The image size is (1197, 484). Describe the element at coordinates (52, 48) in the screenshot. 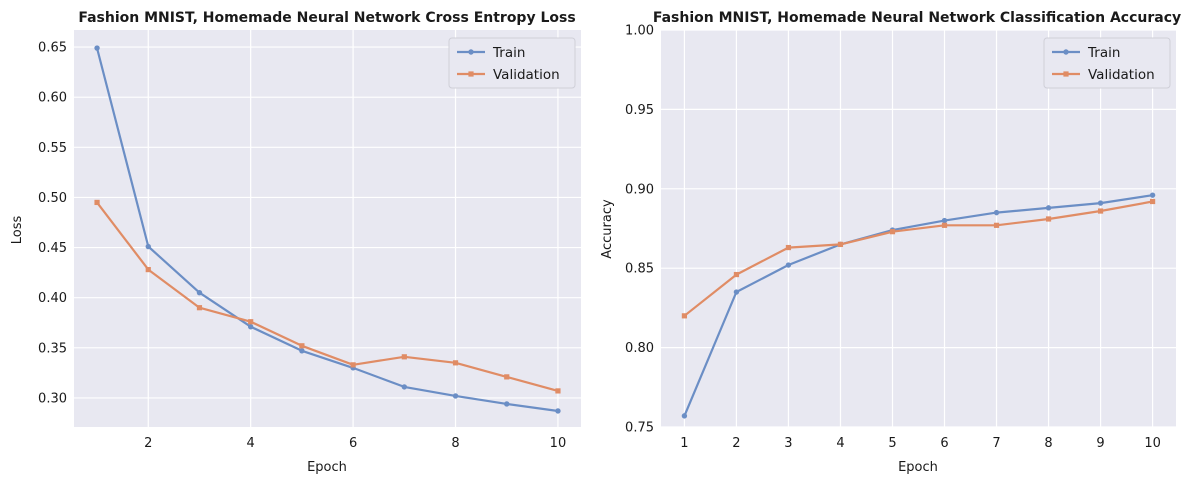

I see `y-tick-label: 0.65` at that location.